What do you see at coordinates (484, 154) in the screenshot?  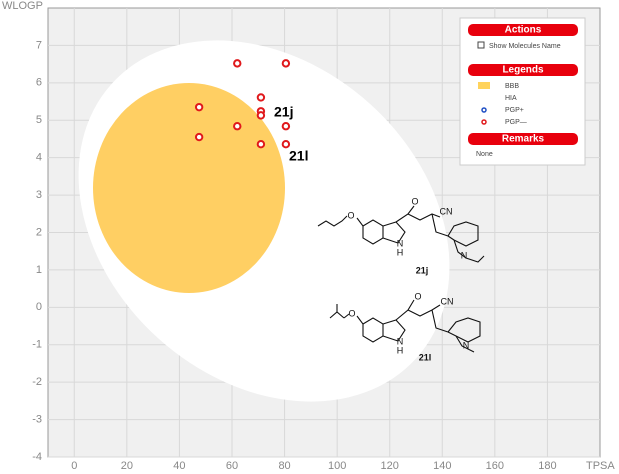 I see `remarks-text: None` at bounding box center [484, 154].